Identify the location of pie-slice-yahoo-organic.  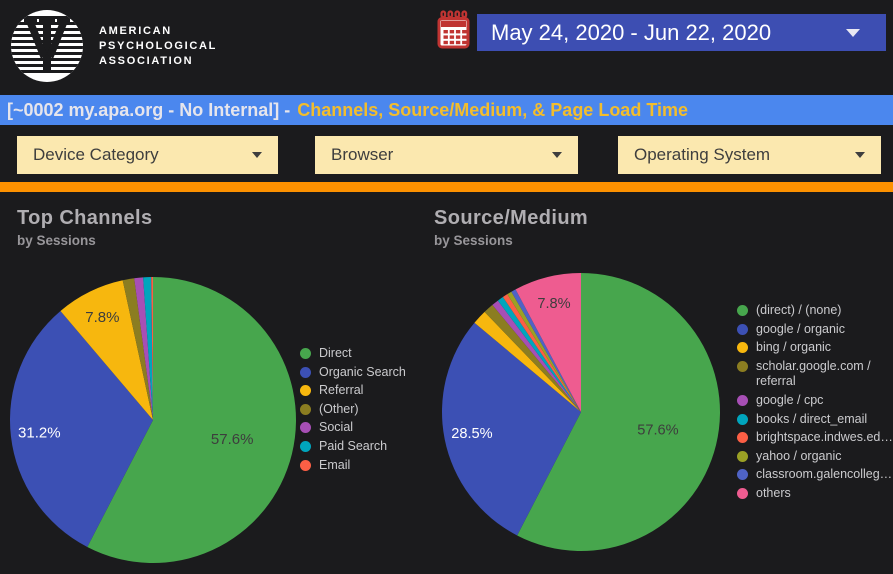
(544, 351).